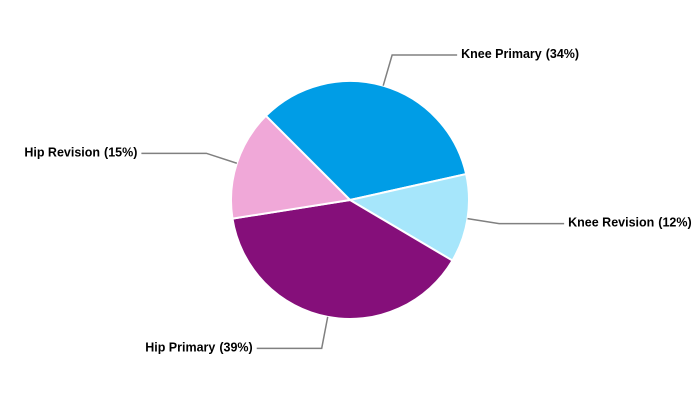 Image resolution: width=700 pixels, height=400 pixels. Describe the element at coordinates (235, 348) in the screenshot. I see `slice-percent: (39%)` at that location.